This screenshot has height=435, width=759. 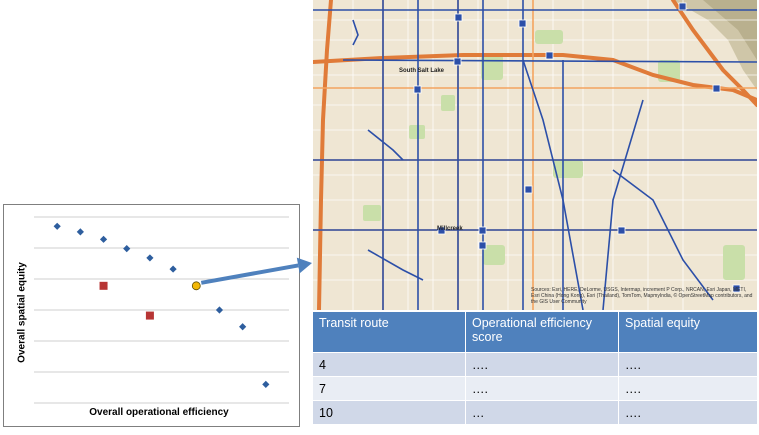 I want to click on header-operational-efficiency: Operational efficiency score, so click(x=542, y=332).